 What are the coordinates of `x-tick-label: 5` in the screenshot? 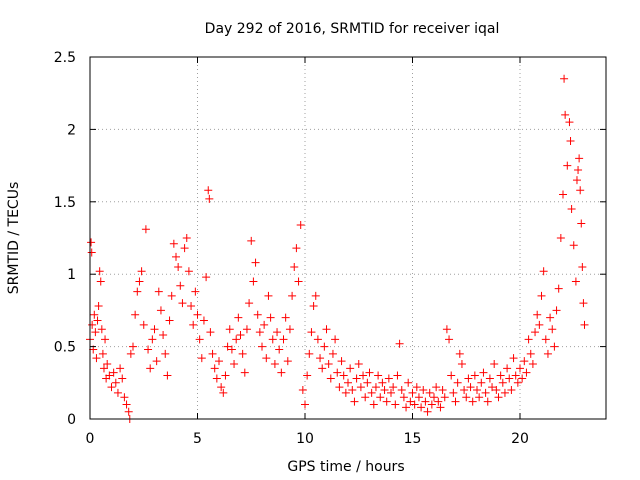 It's located at (197, 439).